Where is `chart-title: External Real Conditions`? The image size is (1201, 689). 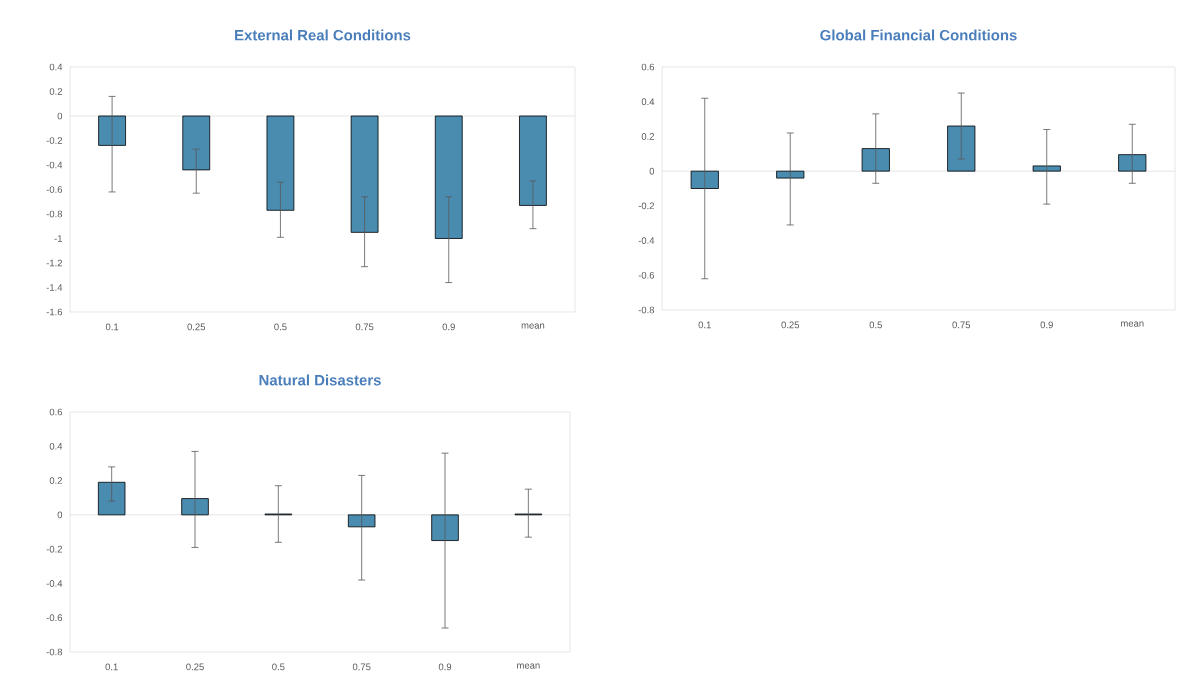
chart-title: External Real Conditions is located at coordinates (323, 35).